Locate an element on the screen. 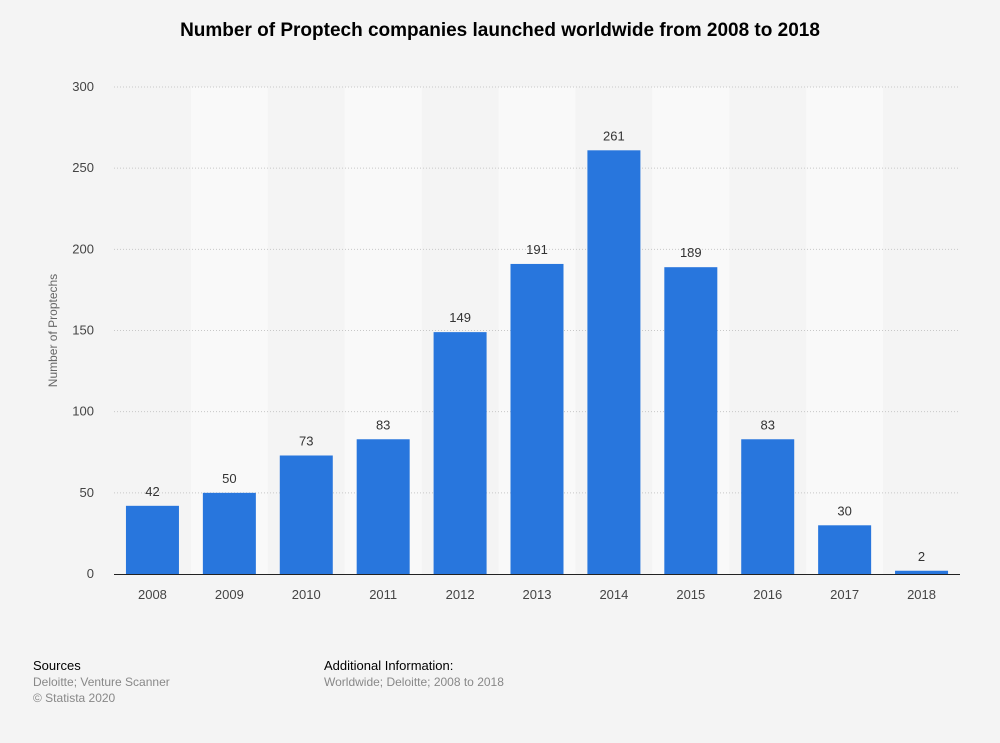 The height and width of the screenshot is (743, 1000). additional-info-heading: Additional Information: is located at coordinates (389, 665).